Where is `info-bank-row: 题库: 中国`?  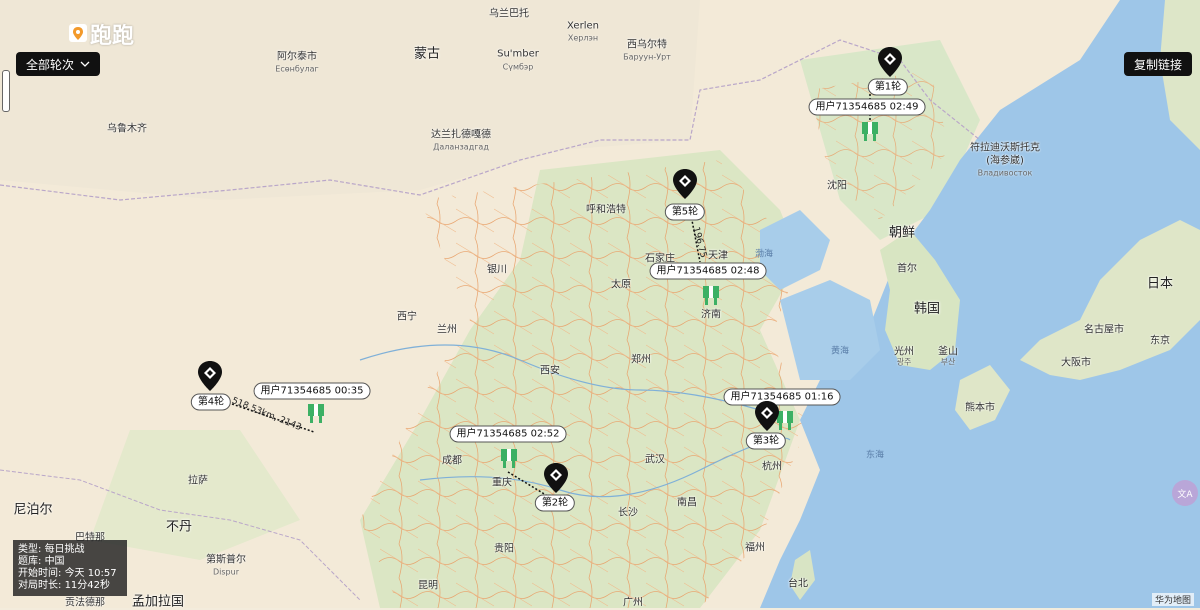
info-bank-row: 题库: 中国 is located at coordinates (70, 562).